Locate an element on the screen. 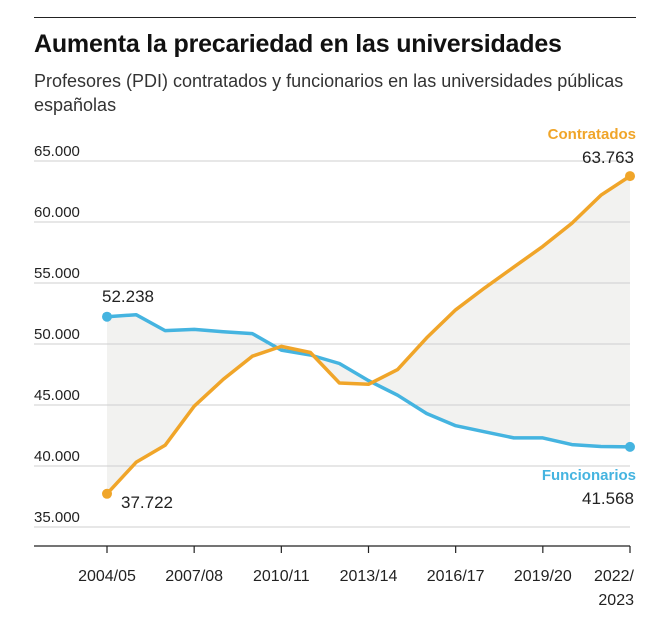 This screenshot has height=631, width=664. y-tick-label: 60.000 is located at coordinates (57, 212).